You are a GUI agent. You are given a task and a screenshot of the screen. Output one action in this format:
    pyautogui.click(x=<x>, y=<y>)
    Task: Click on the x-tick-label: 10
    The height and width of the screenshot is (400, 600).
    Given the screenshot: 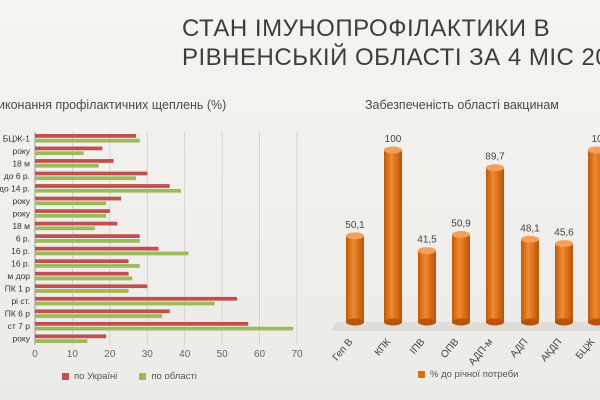 What is the action you would take?
    pyautogui.click(x=73, y=354)
    